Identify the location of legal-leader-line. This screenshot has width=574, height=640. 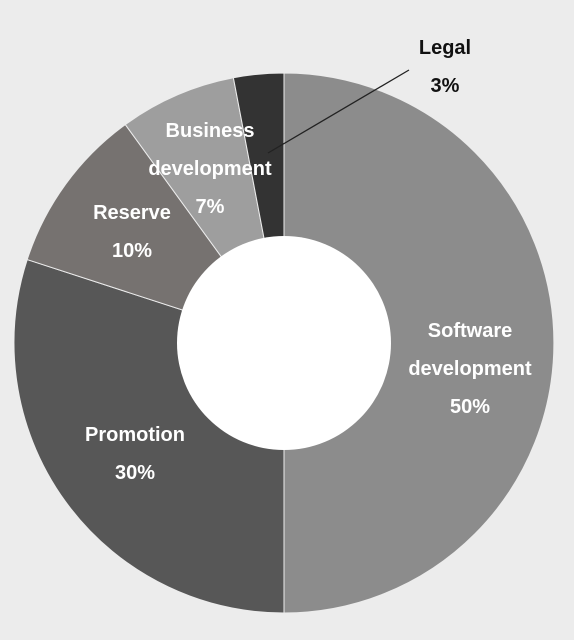
(338, 111).